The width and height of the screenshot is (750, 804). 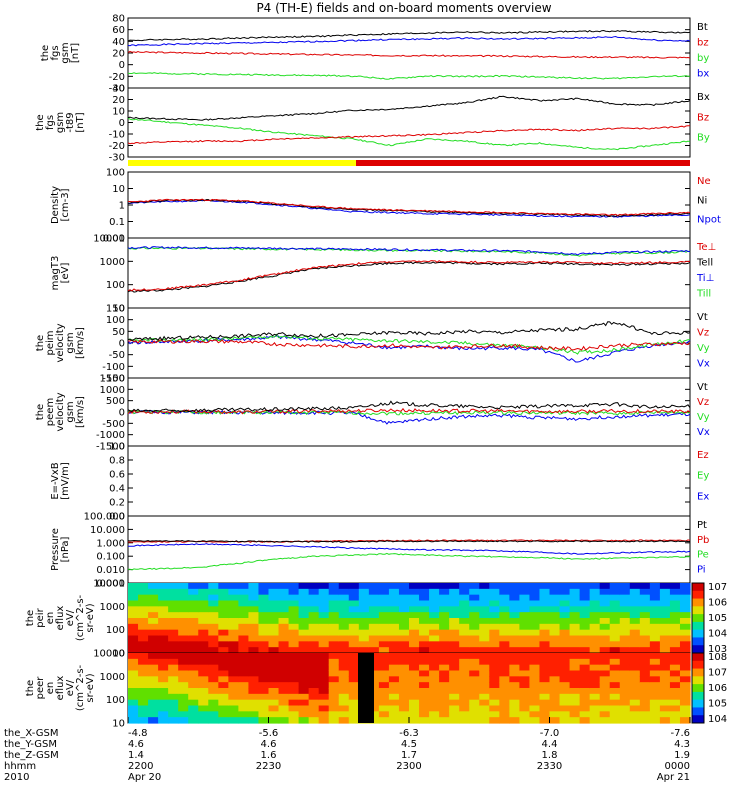 I want to click on legend-by: by, so click(x=703, y=58).